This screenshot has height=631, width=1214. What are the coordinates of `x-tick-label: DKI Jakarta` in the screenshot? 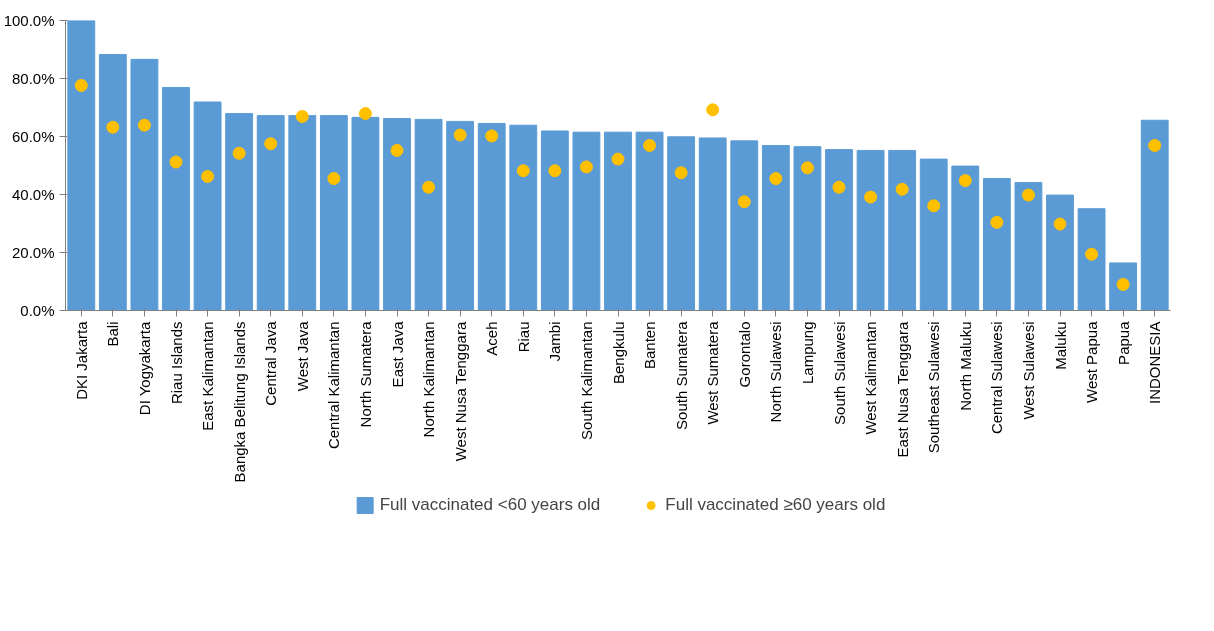 It's located at (81, 360).